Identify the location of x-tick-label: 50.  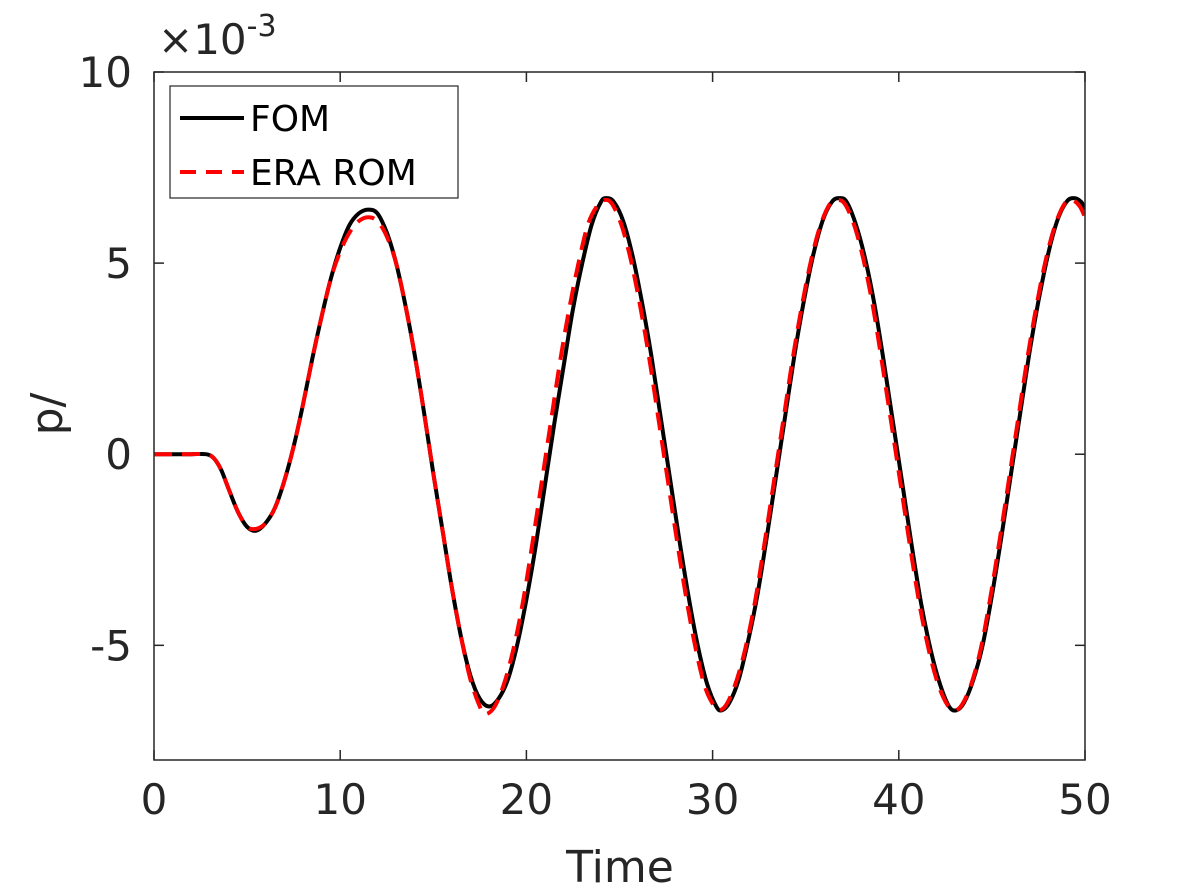
(1084, 799).